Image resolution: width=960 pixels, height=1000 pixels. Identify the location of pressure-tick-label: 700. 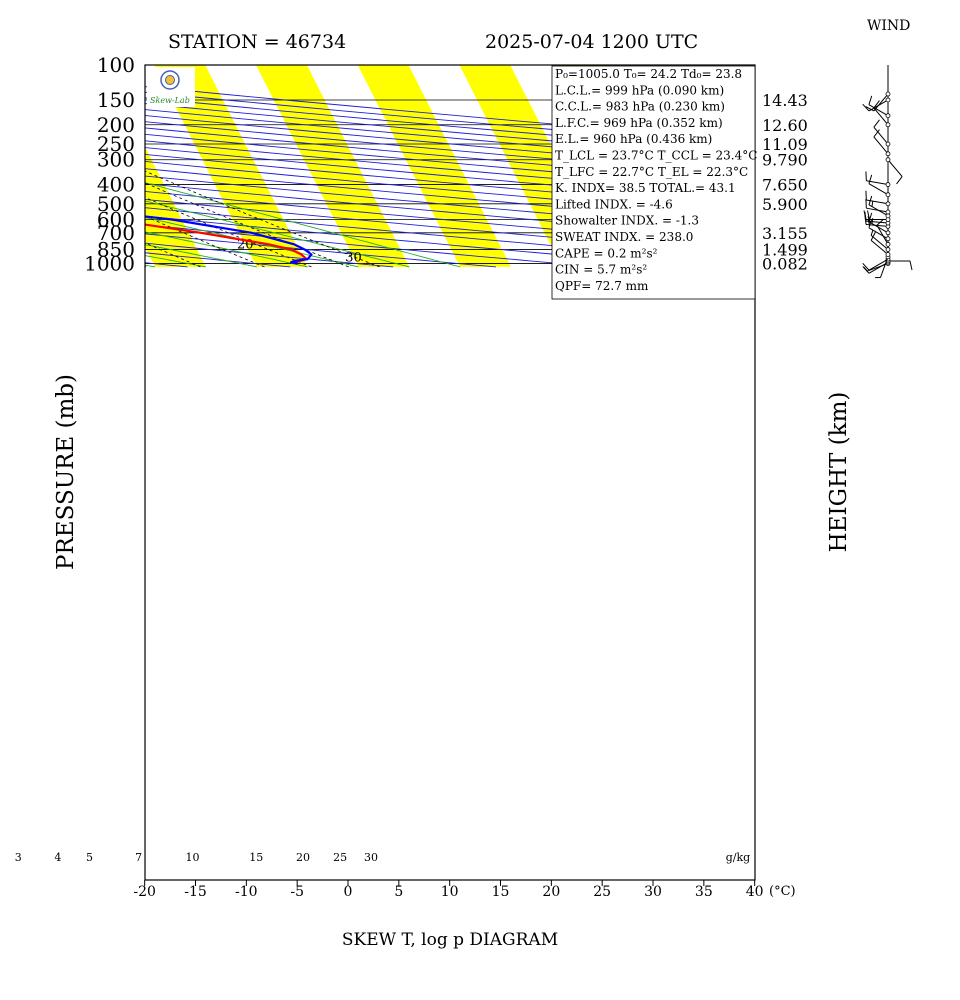
(116, 233).